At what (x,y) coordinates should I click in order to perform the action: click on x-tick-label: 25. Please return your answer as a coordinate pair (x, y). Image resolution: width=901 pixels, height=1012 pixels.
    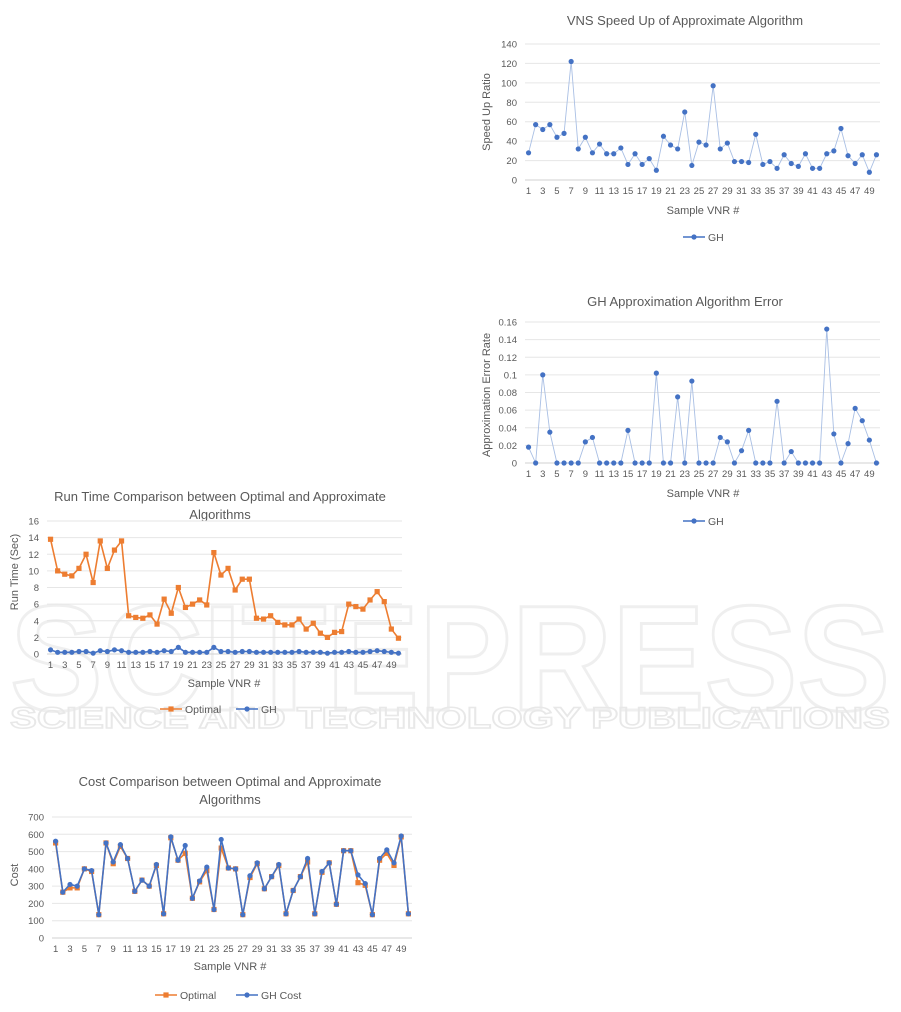
    Looking at the image, I should click on (699, 474).